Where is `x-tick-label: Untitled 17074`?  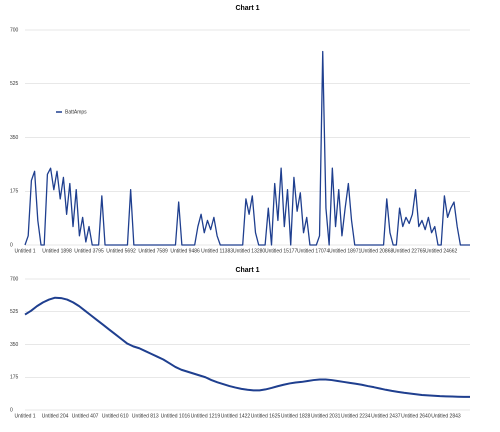 x-tick-label: Untitled 17074 is located at coordinates (313, 251).